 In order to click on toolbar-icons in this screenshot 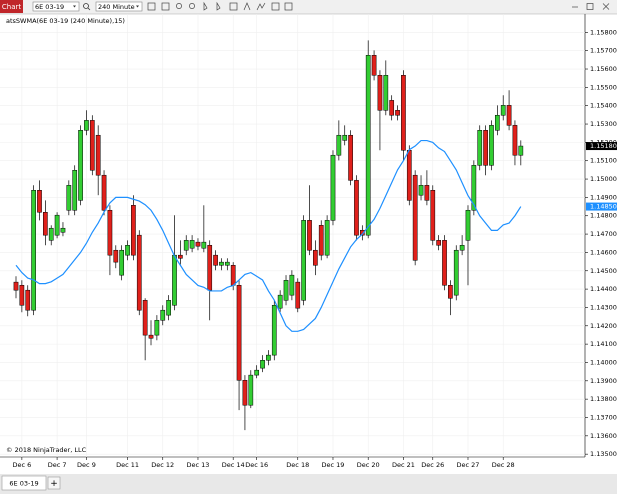, I will do `click(378, 6)`.